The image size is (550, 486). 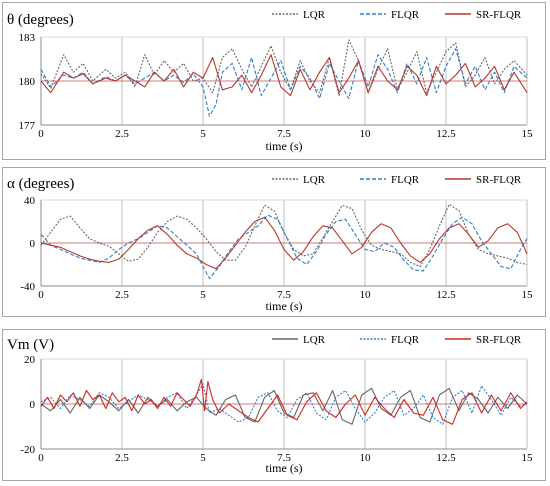 I want to click on chart3-series-flqr-line, so click(x=284, y=404).